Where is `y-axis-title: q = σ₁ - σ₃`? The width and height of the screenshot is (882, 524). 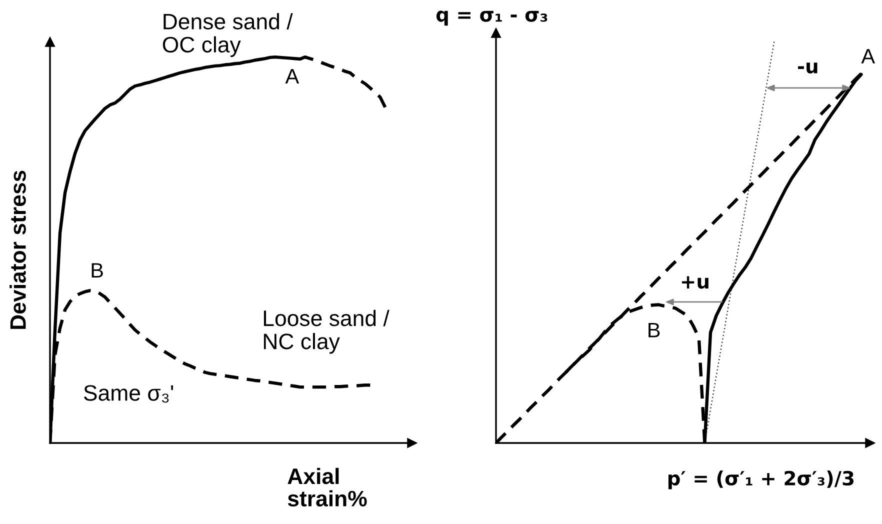 y-axis-title: q = σ₁ - σ₃ is located at coordinates (492, 18).